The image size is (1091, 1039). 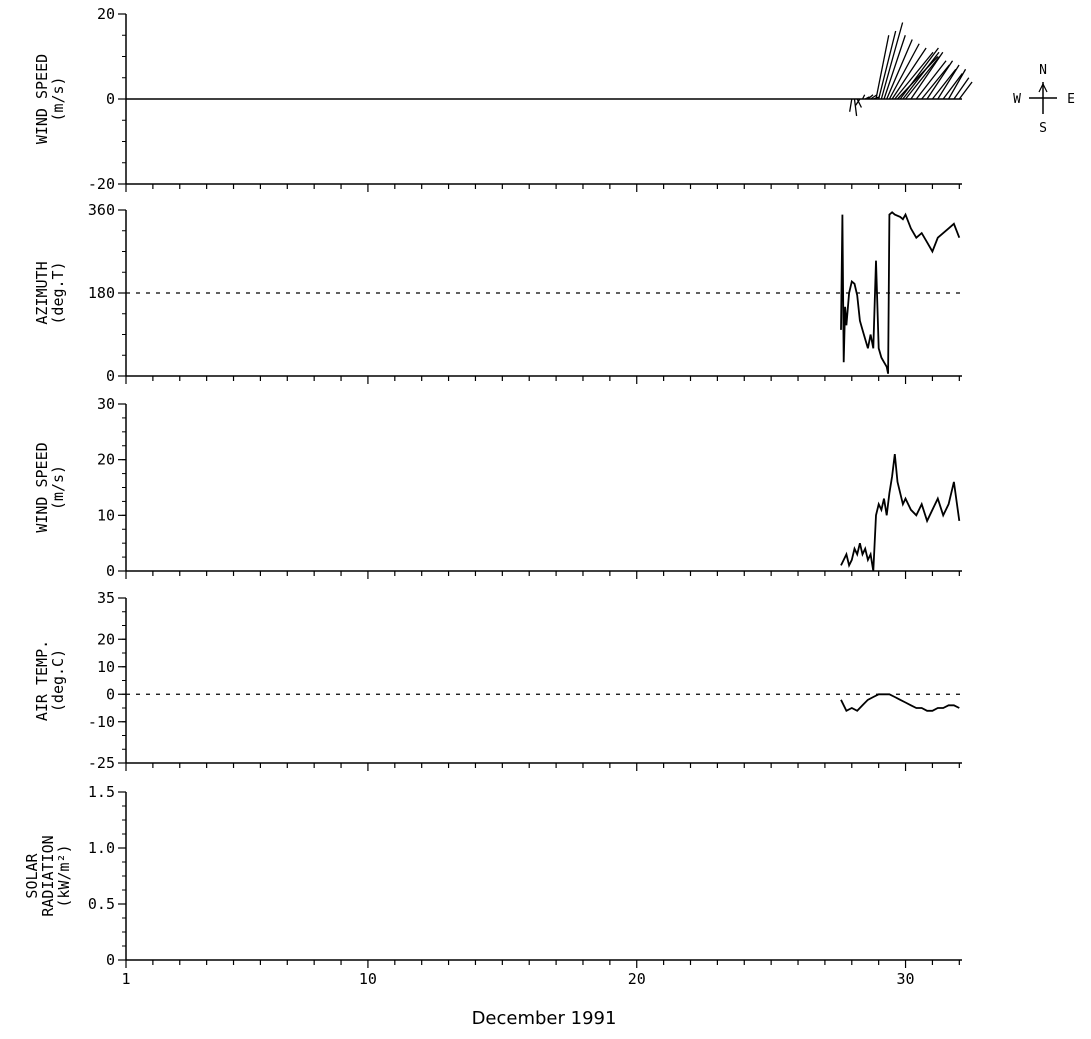 What do you see at coordinates (101, 184) in the screenshot?
I see `y-tick-label: -20` at bounding box center [101, 184].